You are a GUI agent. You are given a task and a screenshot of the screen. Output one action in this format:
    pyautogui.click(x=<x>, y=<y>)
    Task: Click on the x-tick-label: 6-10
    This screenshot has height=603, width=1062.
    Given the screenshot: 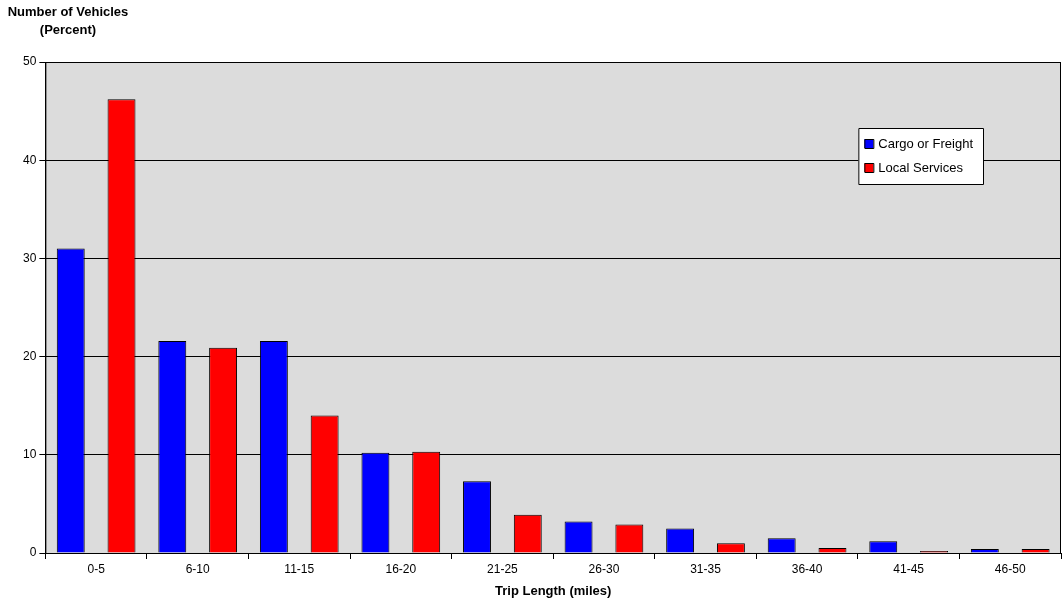 What is the action you would take?
    pyautogui.click(x=198, y=568)
    